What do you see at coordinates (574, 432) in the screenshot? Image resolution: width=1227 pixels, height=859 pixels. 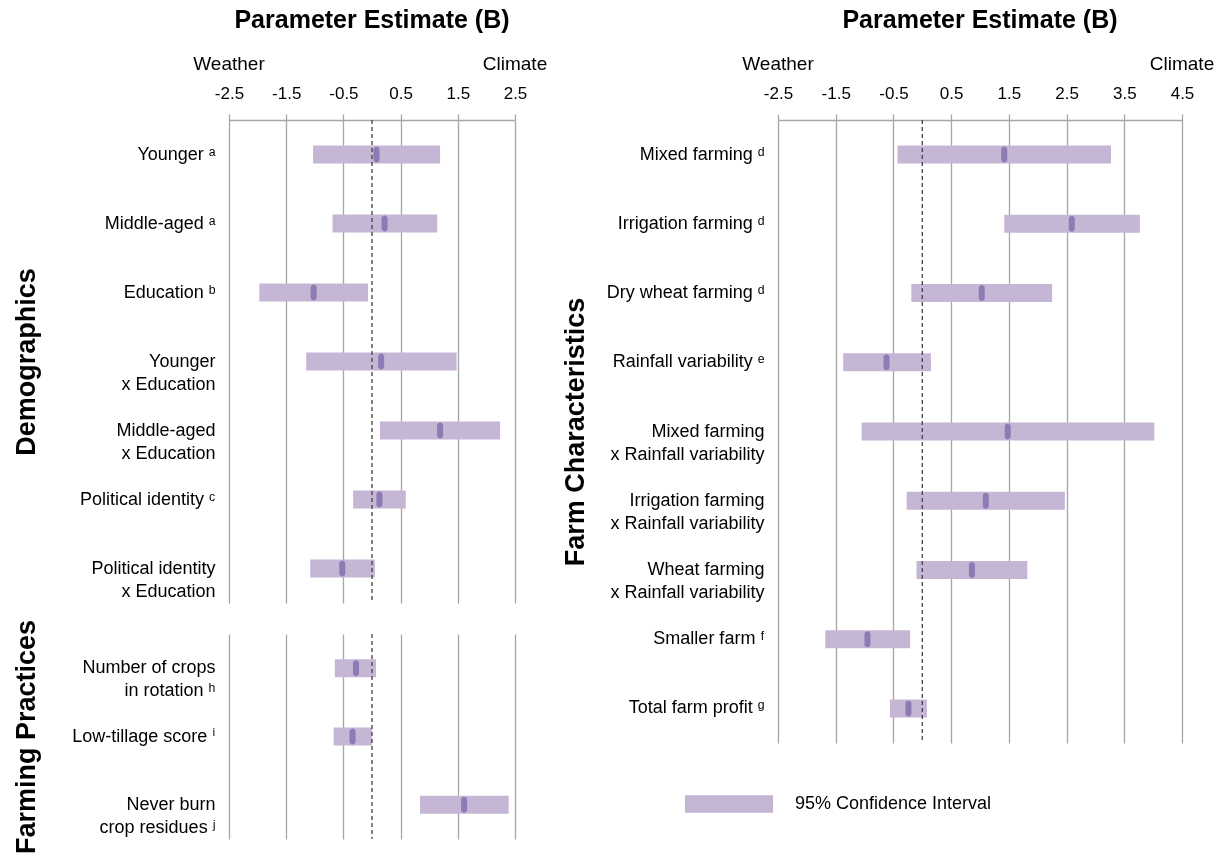 I see `y-axis-title: Farm Characteristics` at bounding box center [574, 432].